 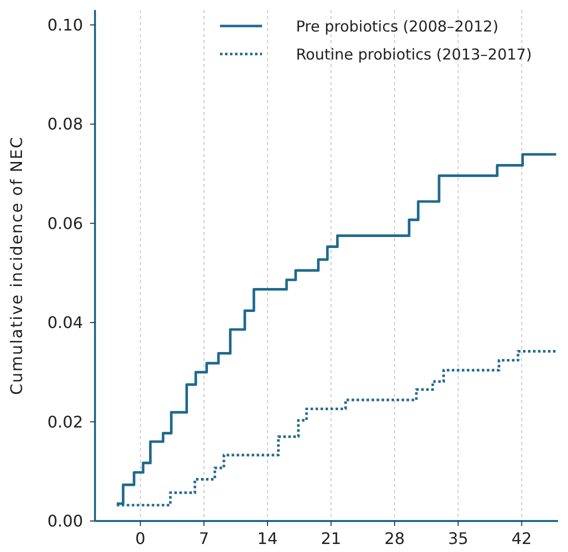 I want to click on y-axis-title: Cumulative incidence of NEC, so click(x=16, y=265).